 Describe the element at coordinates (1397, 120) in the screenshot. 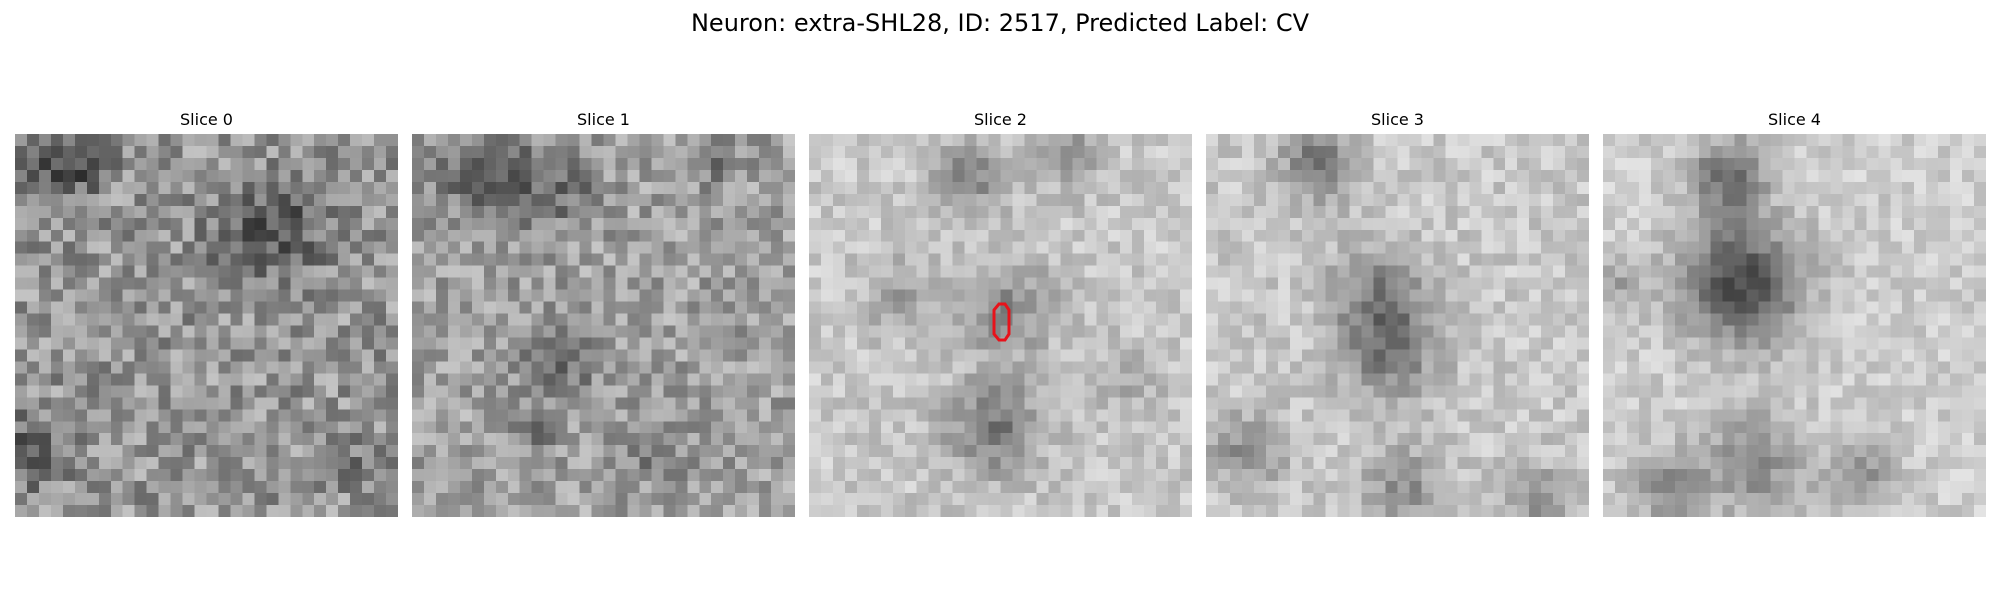

I see `slice-title-3: Slice 3` at that location.